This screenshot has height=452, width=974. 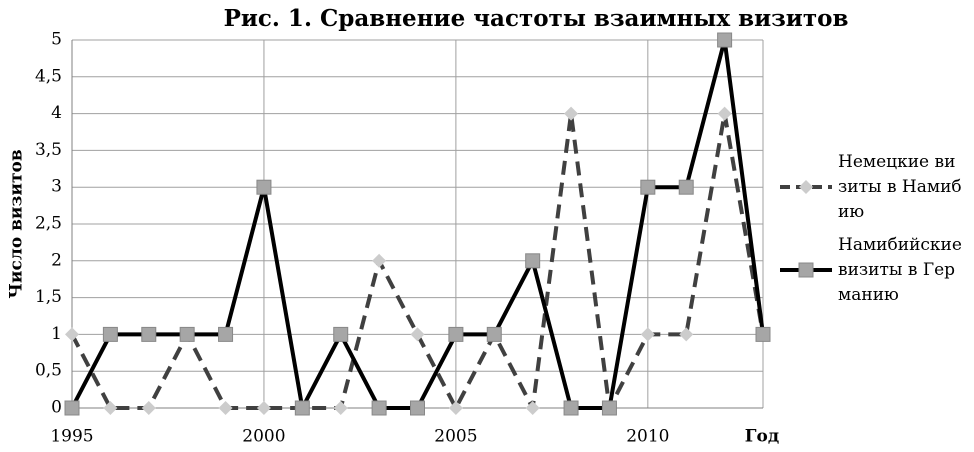 What do you see at coordinates (900, 187) in the screenshot?
I see `legend-label: Немецкие визиты в Намибию` at bounding box center [900, 187].